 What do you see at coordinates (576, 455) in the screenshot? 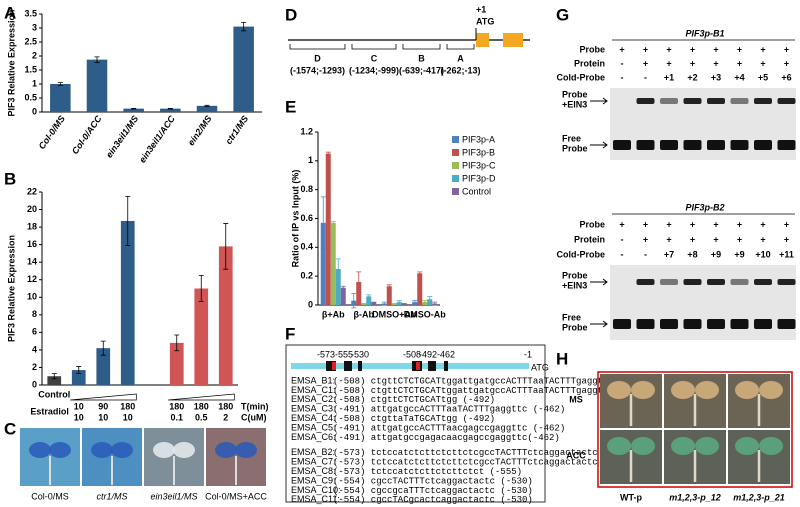
I see `row-label: ACC` at bounding box center [576, 455].